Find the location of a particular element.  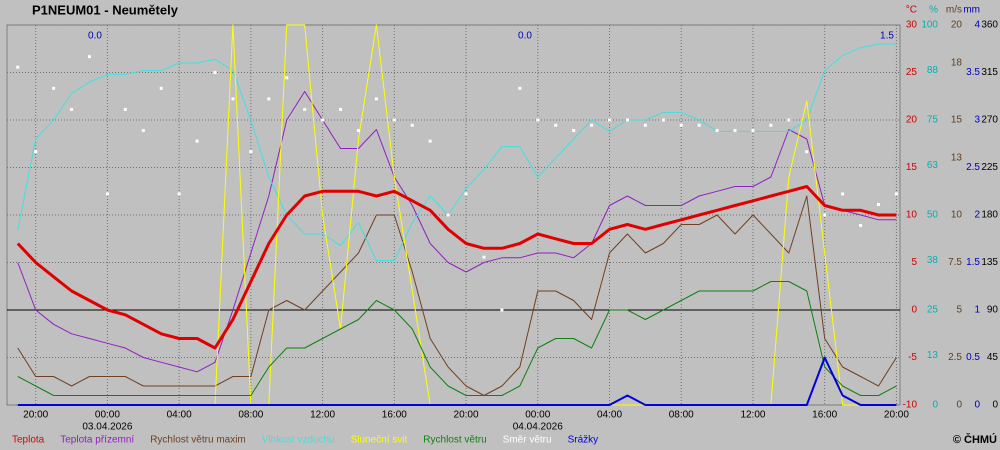

y-tick-label: 100 is located at coordinates (929, 25).